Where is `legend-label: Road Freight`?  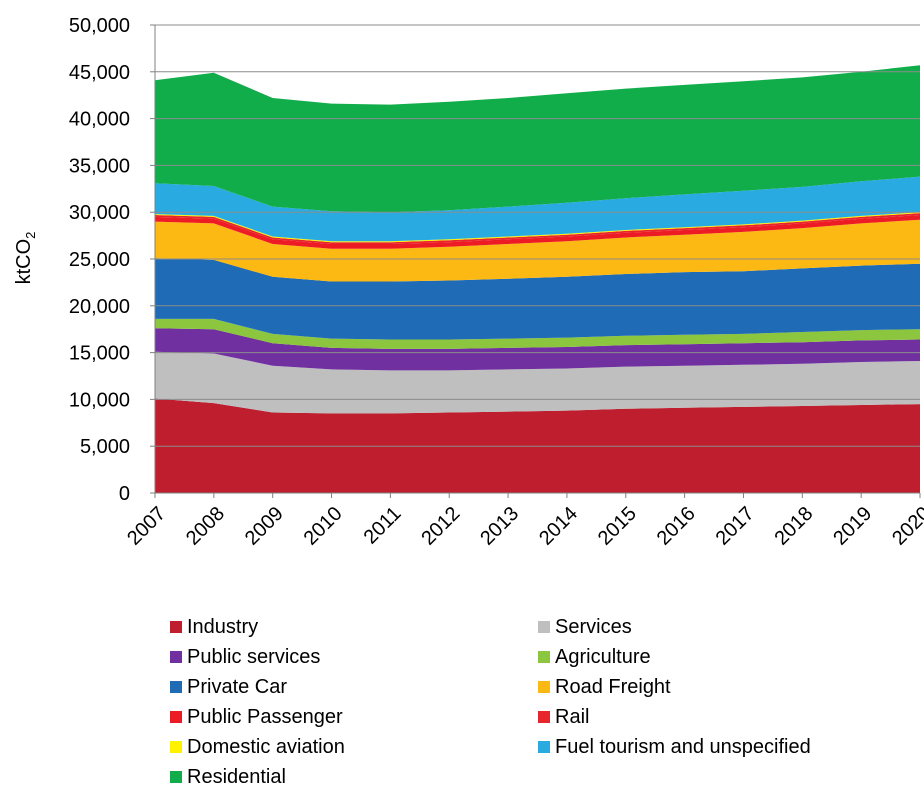
legend-label: Road Freight is located at coordinates (613, 686).